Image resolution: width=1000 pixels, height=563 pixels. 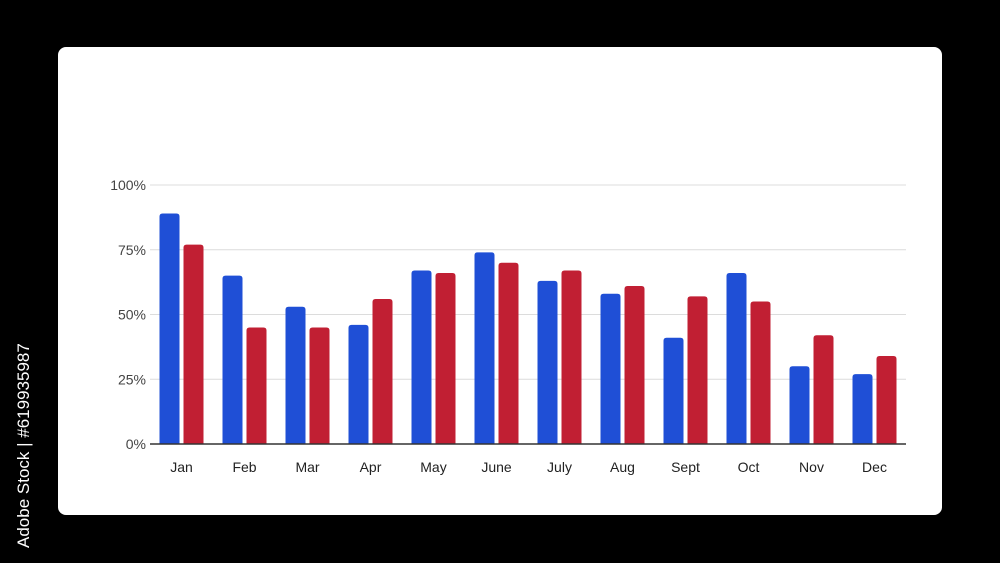 What do you see at coordinates (132, 250) in the screenshot?
I see `y-tick-label: 75%` at bounding box center [132, 250].